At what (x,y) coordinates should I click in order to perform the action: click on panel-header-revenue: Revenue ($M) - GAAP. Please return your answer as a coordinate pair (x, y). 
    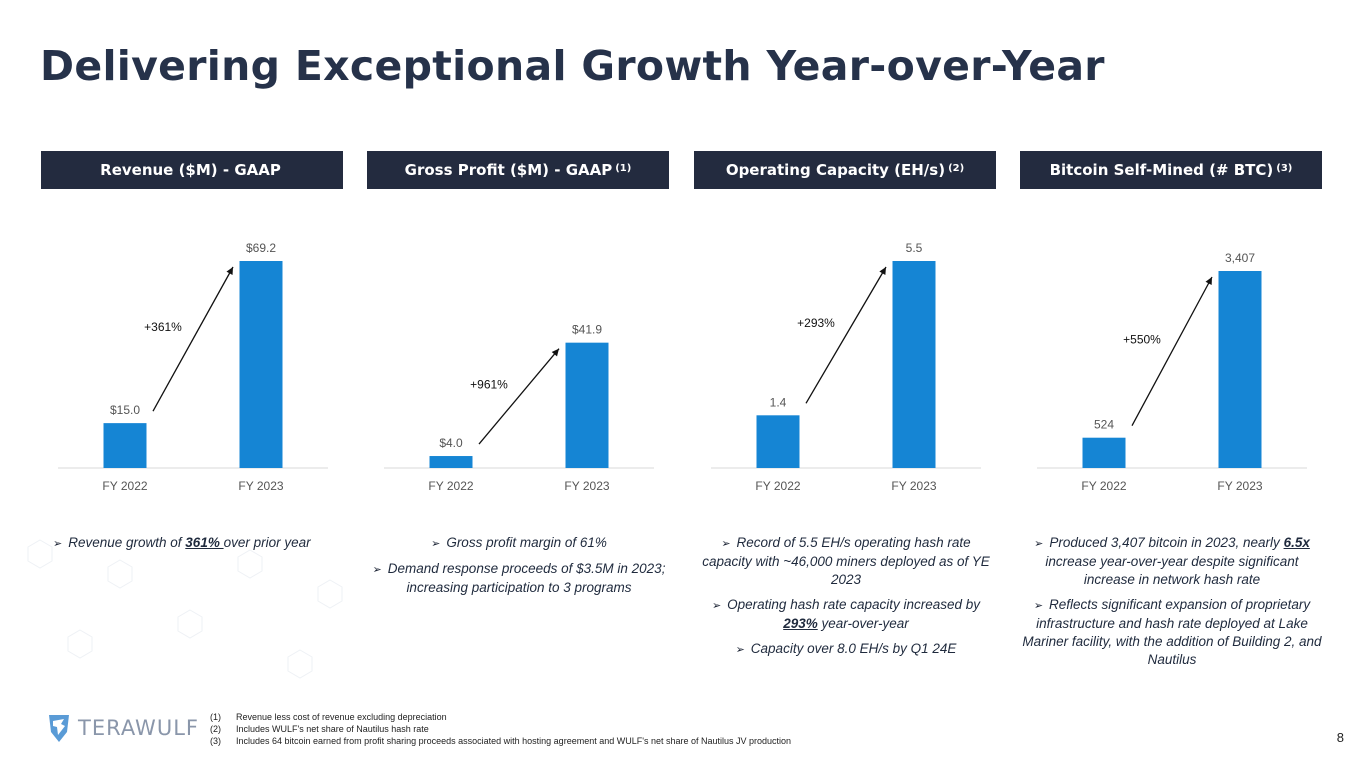
    Looking at the image, I should click on (192, 170).